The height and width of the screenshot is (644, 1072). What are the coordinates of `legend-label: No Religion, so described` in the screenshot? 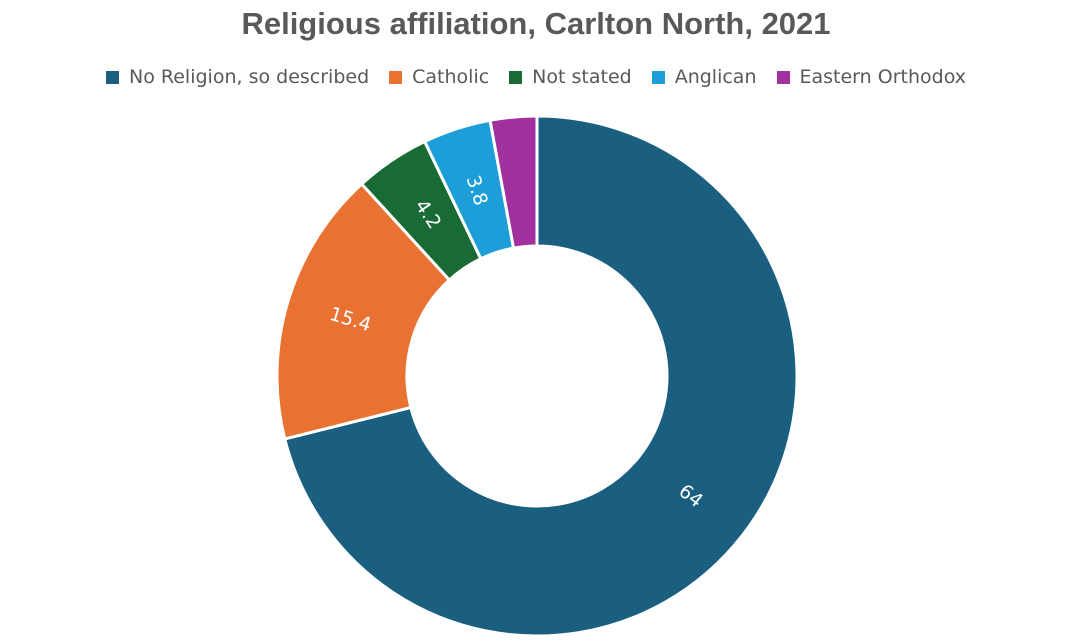 It's located at (249, 77).